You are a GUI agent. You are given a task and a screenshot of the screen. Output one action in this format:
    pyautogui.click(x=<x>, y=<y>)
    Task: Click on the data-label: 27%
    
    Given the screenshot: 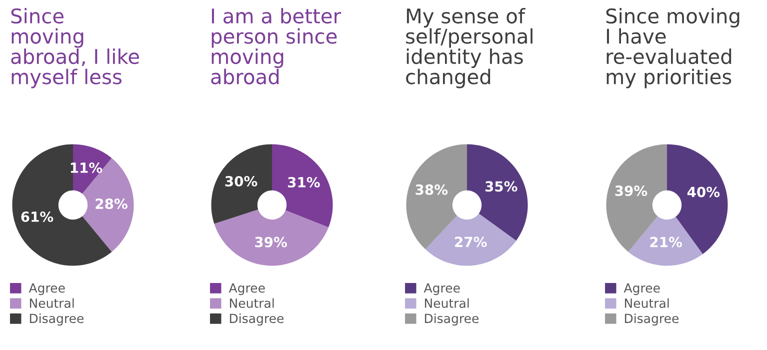 What is the action you would take?
    pyautogui.click(x=471, y=242)
    